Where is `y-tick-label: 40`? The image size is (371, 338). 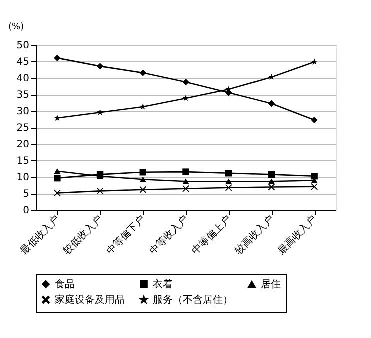 y-tick-label: 40 is located at coordinates (23, 79).